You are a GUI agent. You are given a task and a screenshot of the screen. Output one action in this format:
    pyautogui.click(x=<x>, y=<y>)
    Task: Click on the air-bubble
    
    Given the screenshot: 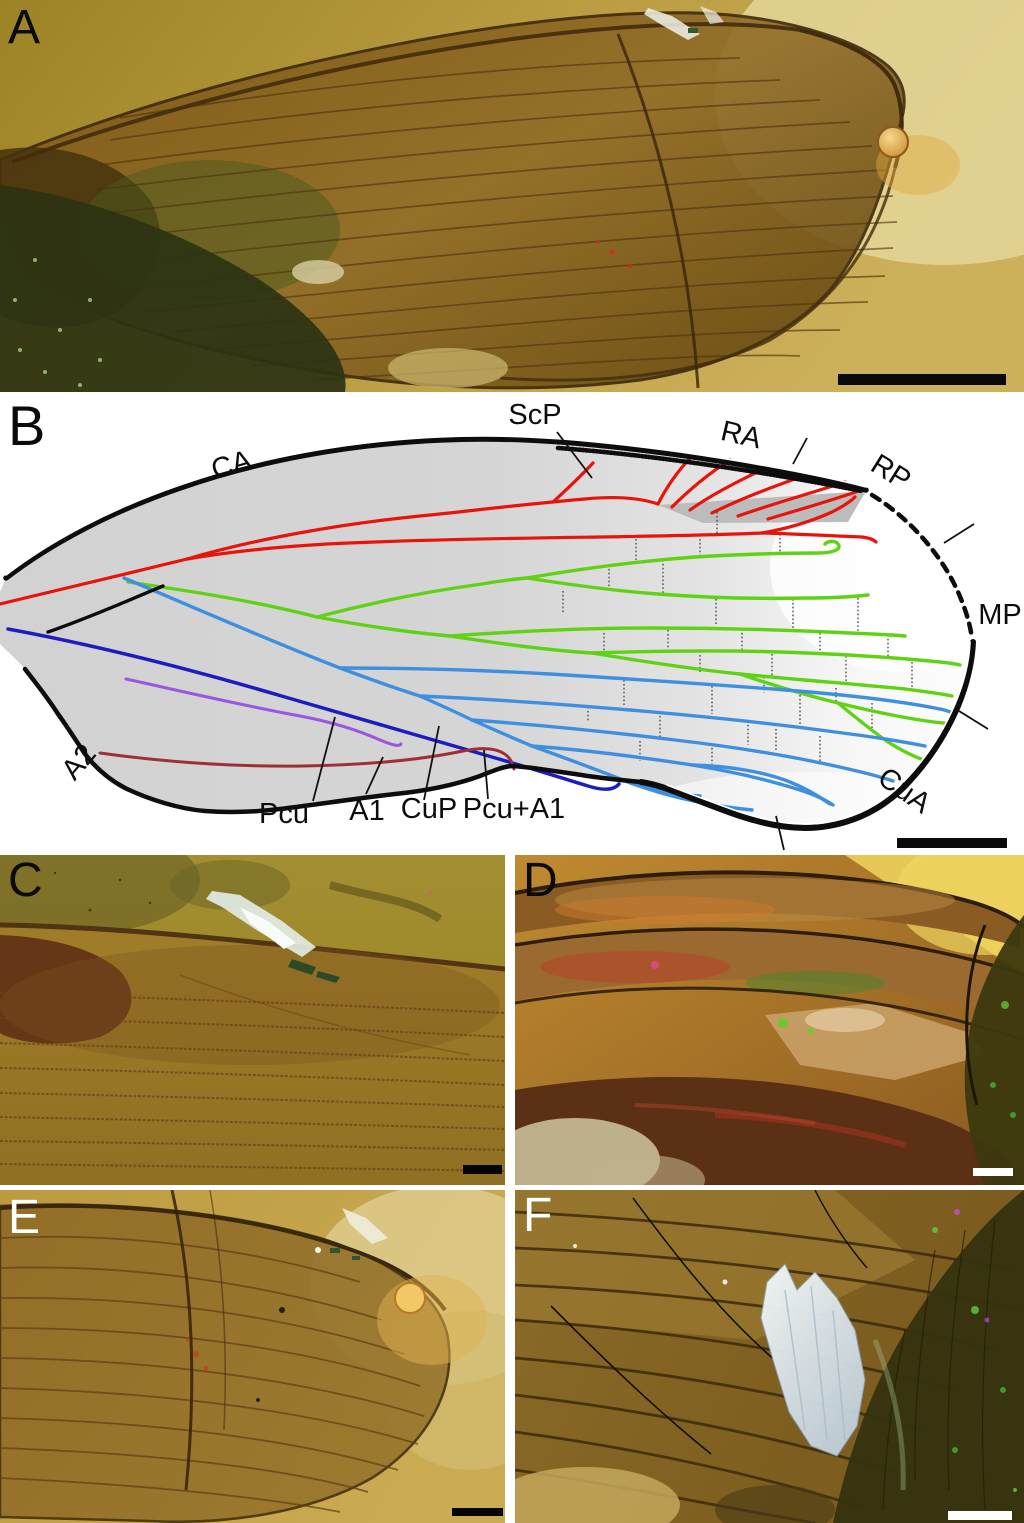 What is the action you would take?
    pyautogui.click(x=893, y=142)
    